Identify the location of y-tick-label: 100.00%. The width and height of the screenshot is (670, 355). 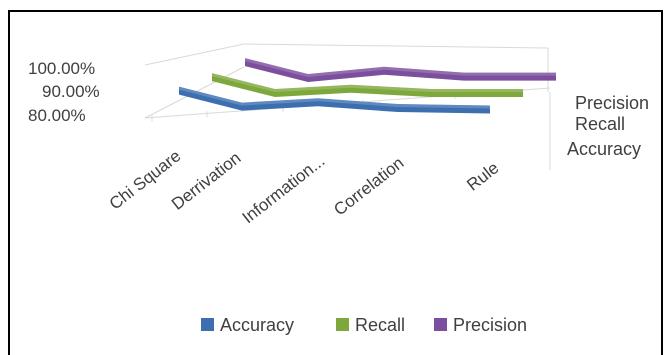
(61, 68).